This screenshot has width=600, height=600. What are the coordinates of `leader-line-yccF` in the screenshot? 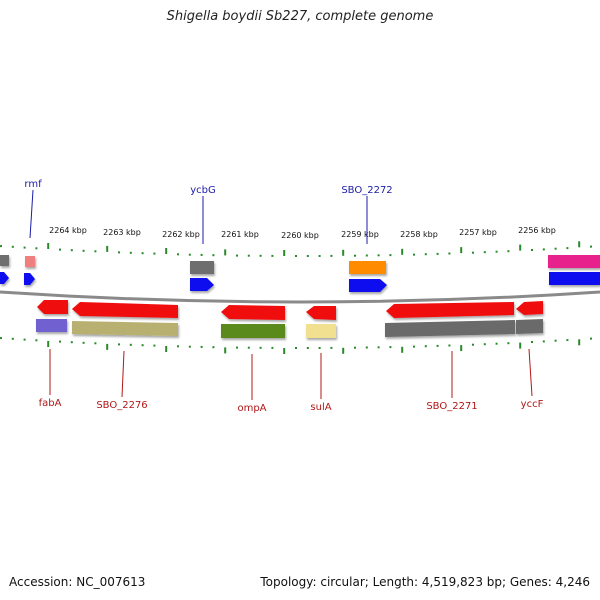 It's located at (530, 372).